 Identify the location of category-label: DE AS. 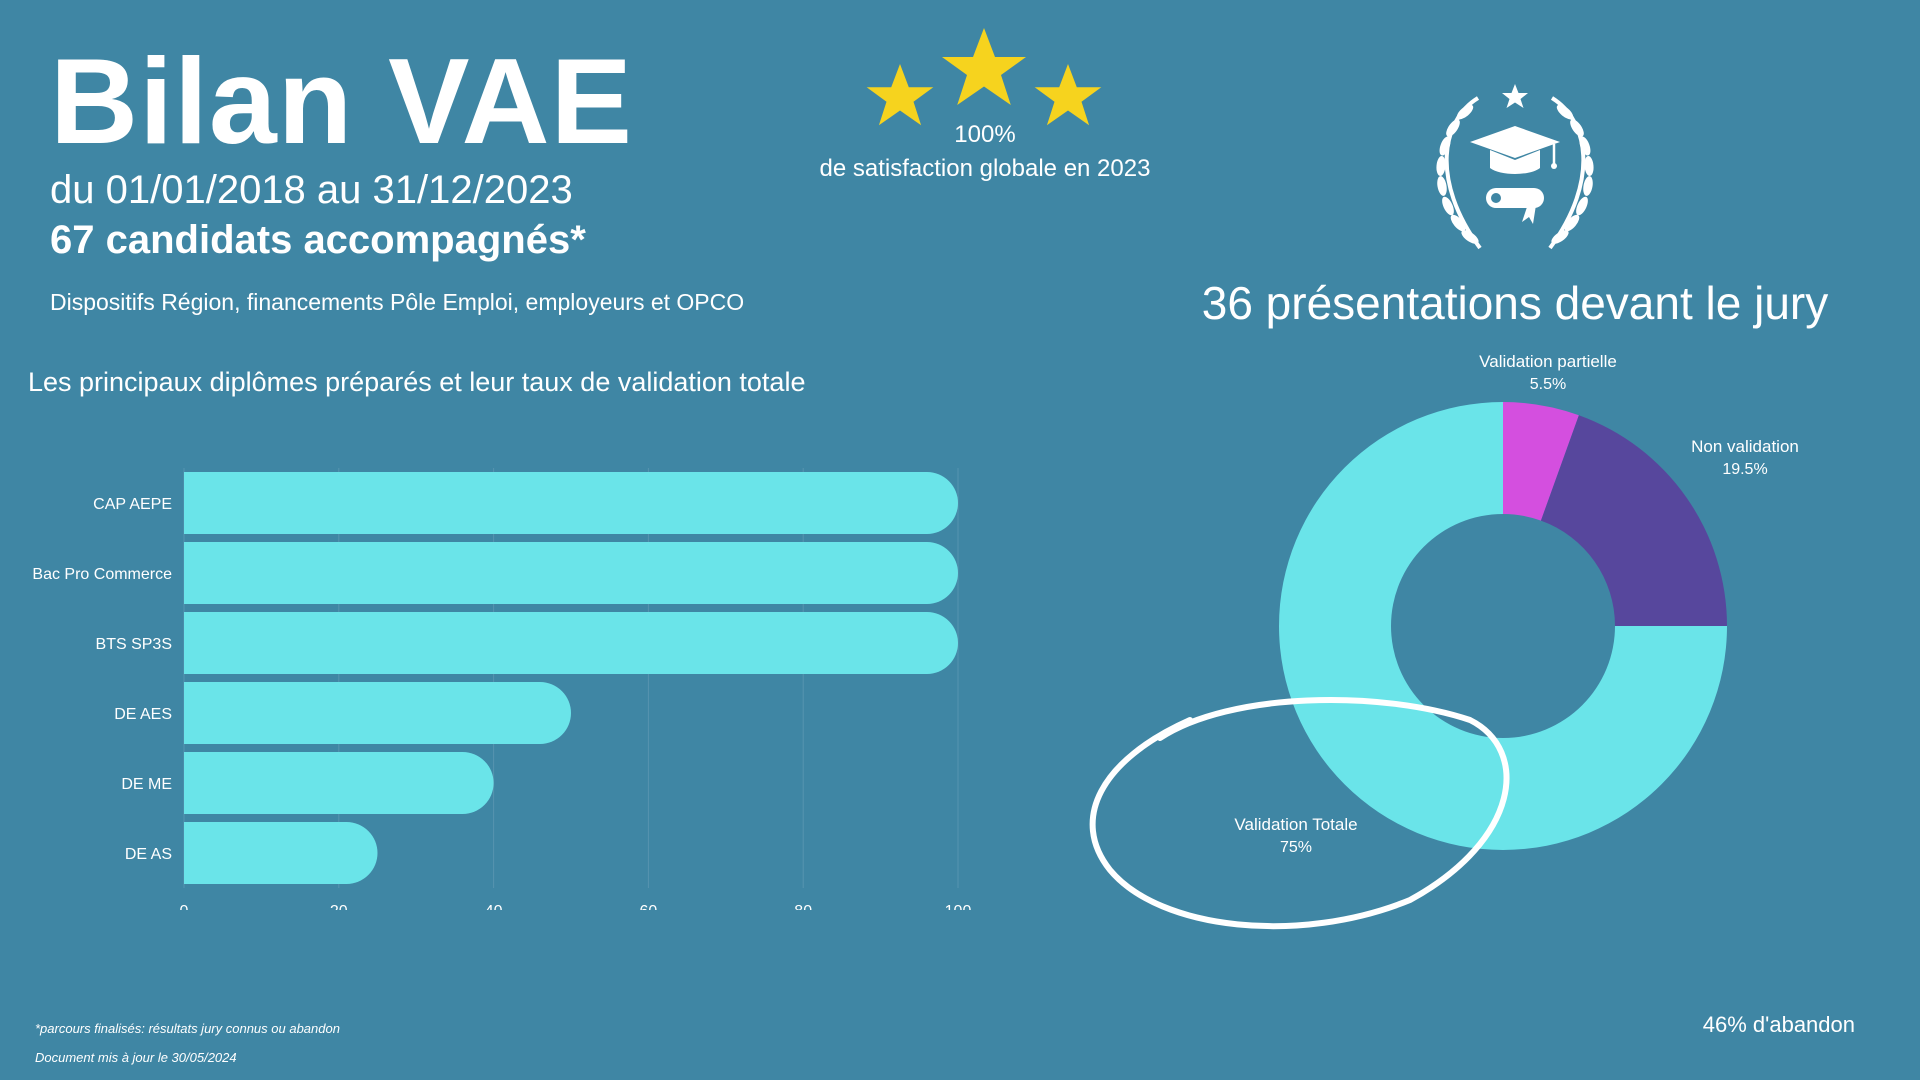
(148, 854).